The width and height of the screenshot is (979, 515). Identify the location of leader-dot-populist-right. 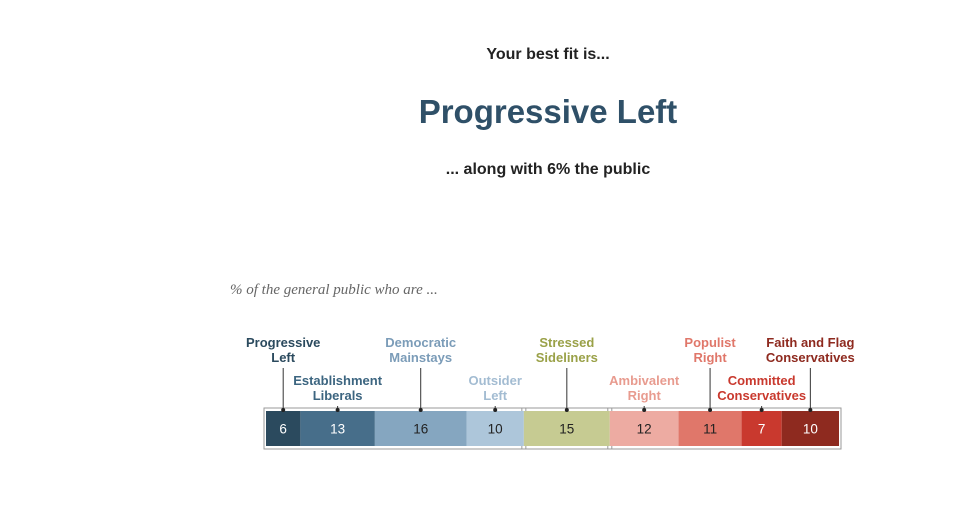
(710, 410).